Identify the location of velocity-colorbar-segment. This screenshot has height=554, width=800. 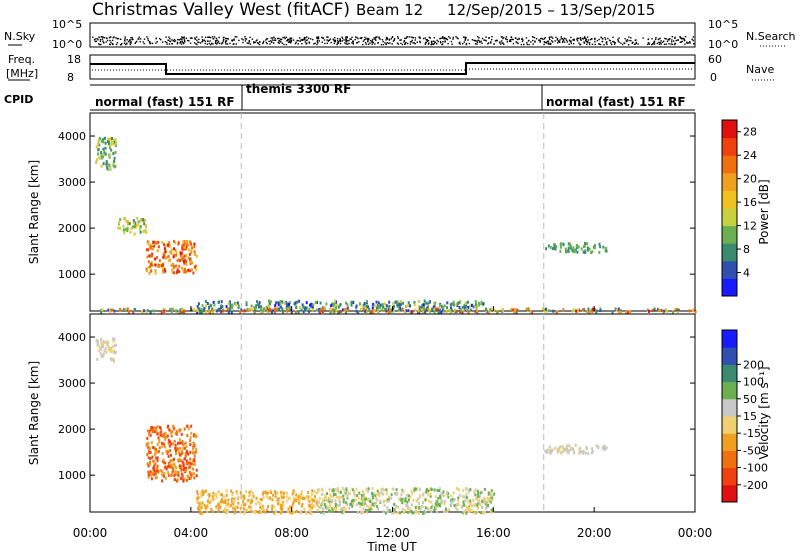
(729, 390).